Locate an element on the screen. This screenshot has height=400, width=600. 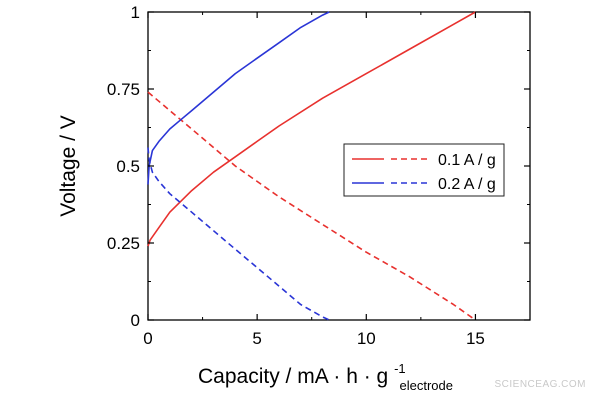
x-axis-title: Capacity / mA · h · g -1 electrode is located at coordinates (325, 374).